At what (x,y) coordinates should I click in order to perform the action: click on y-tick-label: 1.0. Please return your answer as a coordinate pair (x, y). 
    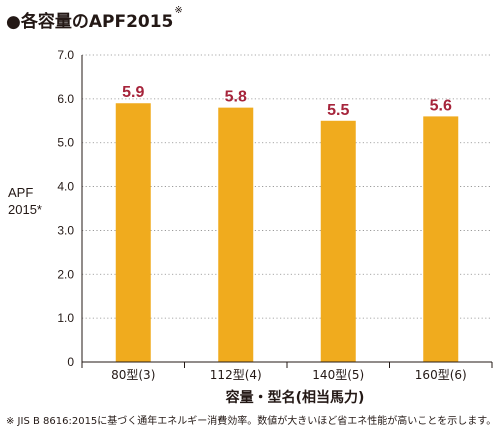
    Looking at the image, I should click on (65, 318).